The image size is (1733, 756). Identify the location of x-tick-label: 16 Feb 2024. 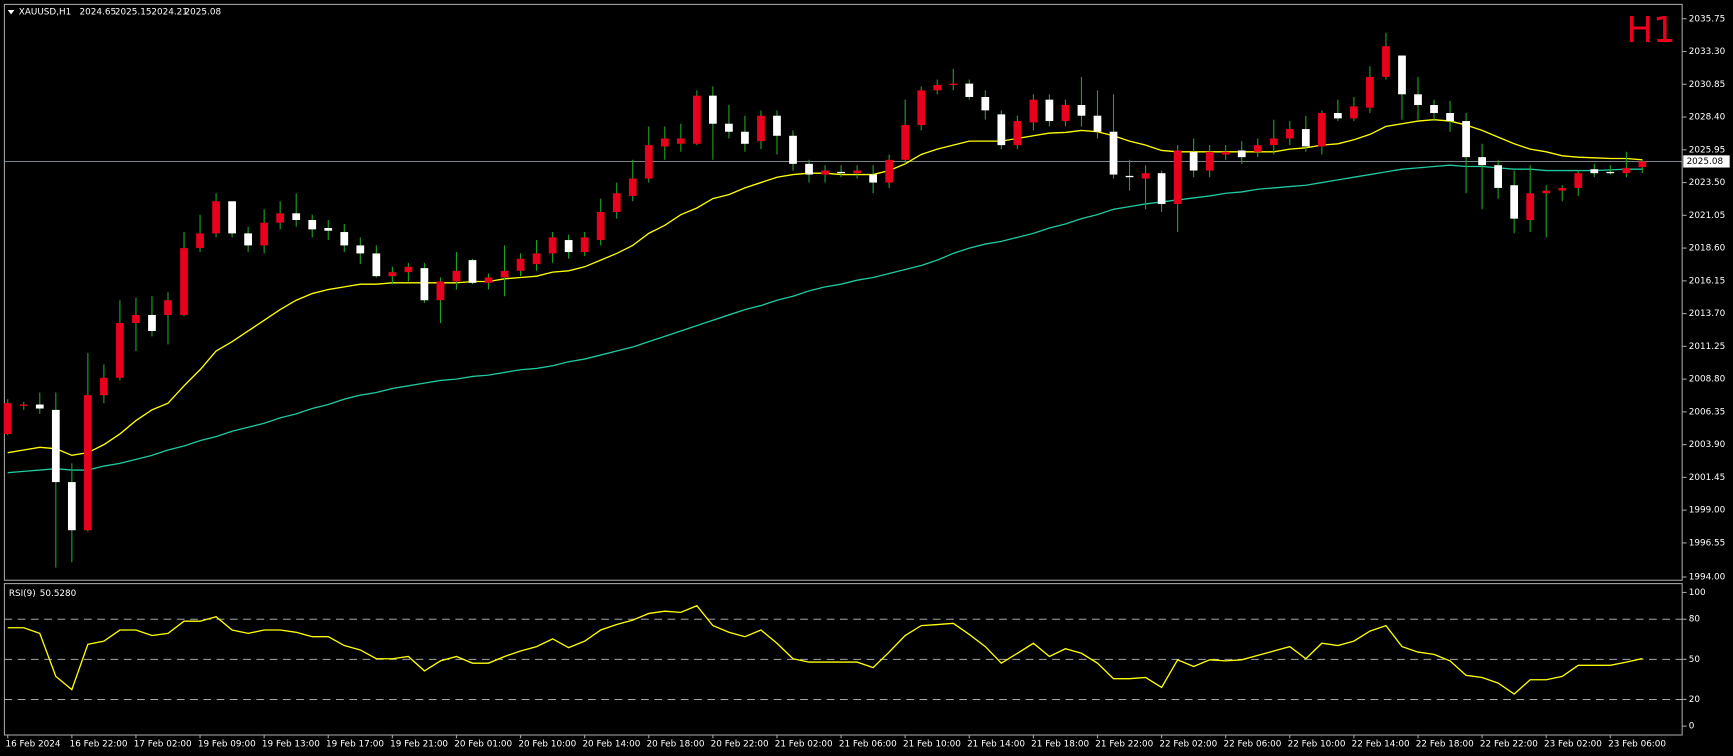
(33, 744).